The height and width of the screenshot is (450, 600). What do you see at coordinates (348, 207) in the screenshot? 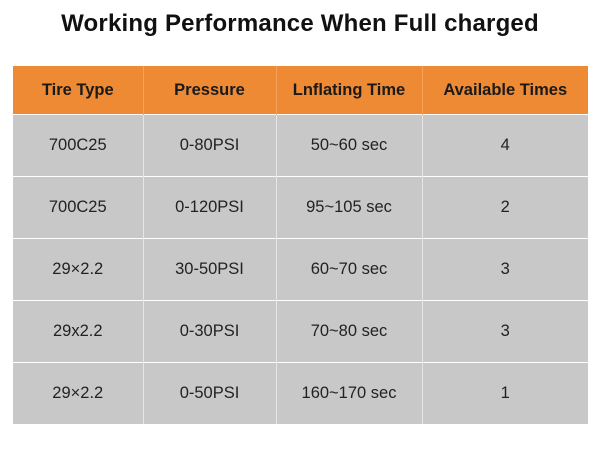
I see `cell-inflating-time: 95~105 sec` at bounding box center [348, 207].